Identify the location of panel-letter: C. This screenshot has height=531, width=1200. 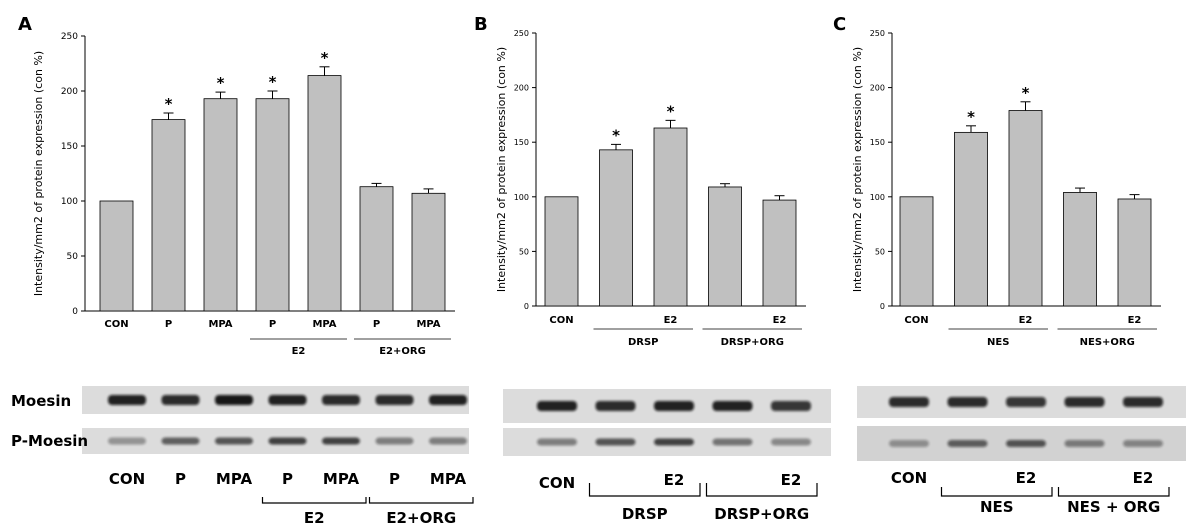
(839, 24).